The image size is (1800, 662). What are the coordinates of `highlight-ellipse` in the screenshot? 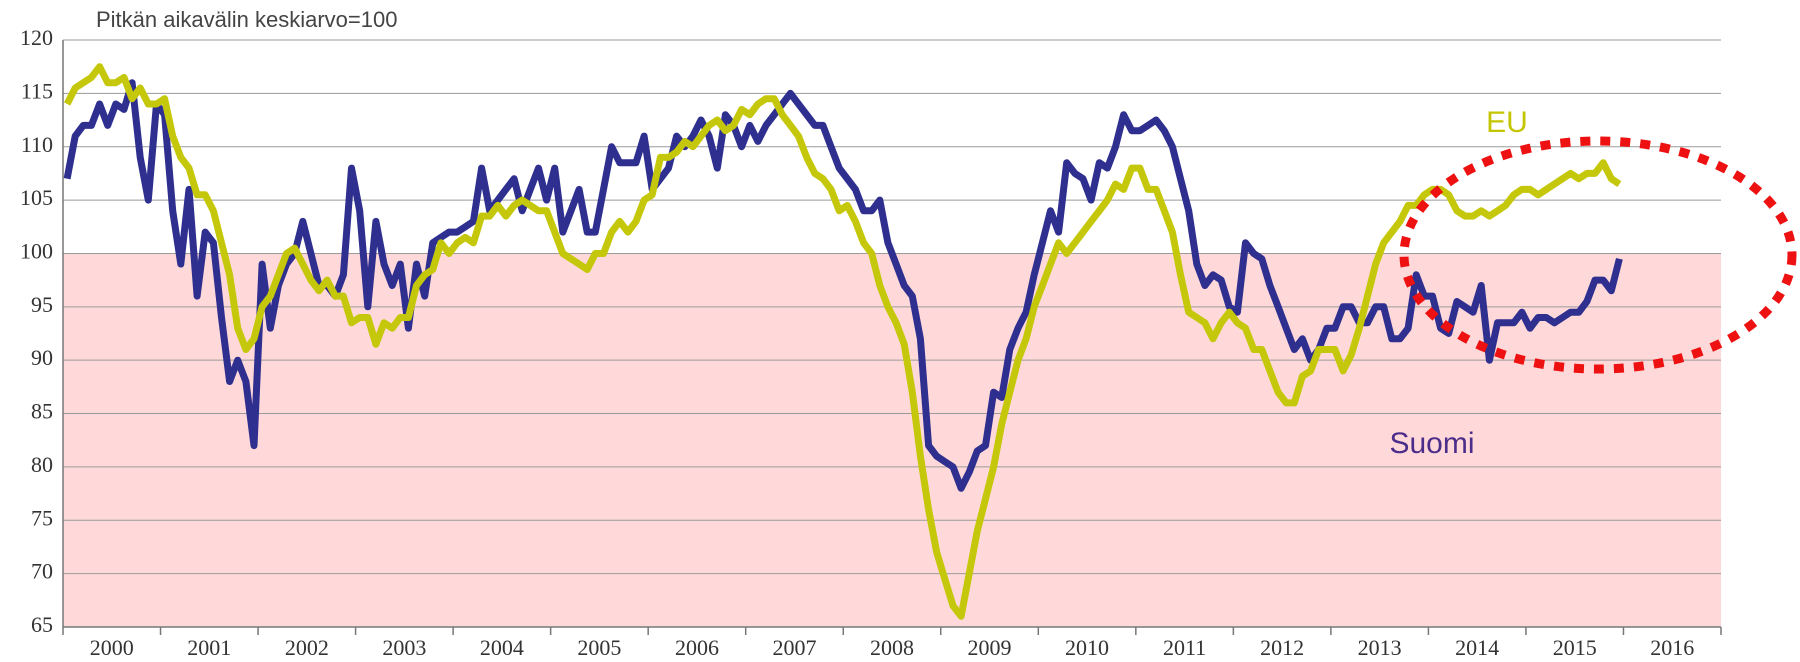 It's located at (1598, 255).